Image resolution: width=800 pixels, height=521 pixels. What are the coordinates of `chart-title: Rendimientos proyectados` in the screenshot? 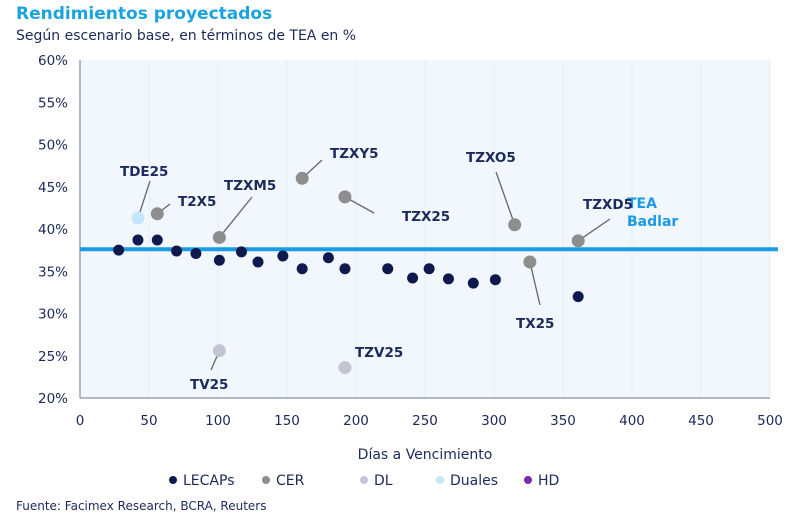 It's located at (144, 14).